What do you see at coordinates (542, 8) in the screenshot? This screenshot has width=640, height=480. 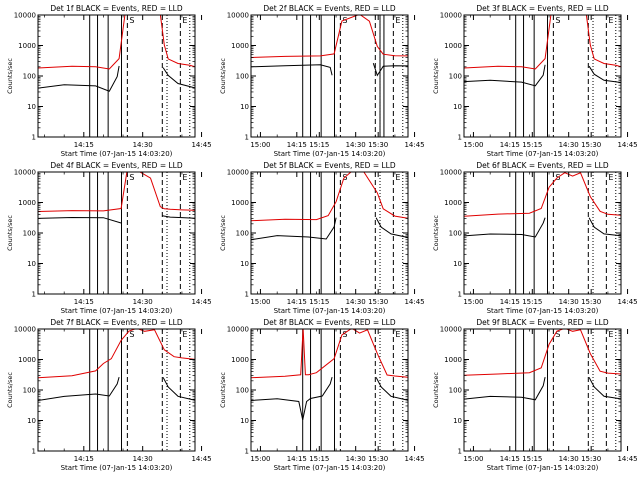 I see `panel-title: Det 3f BLACK = Events, RED = LLD` at bounding box center [542, 8].